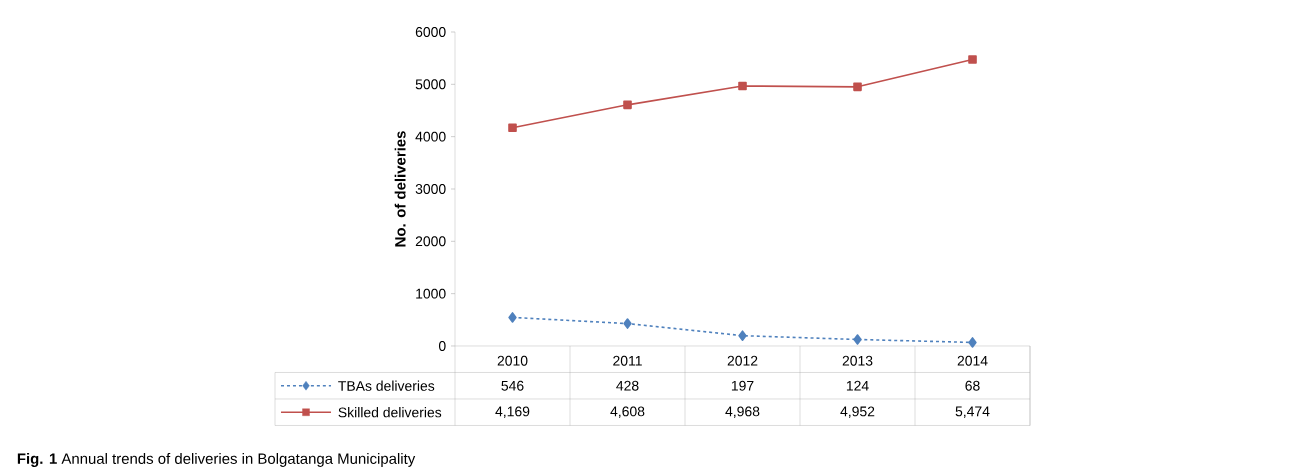  I want to click on data-label: 68, so click(972, 385).